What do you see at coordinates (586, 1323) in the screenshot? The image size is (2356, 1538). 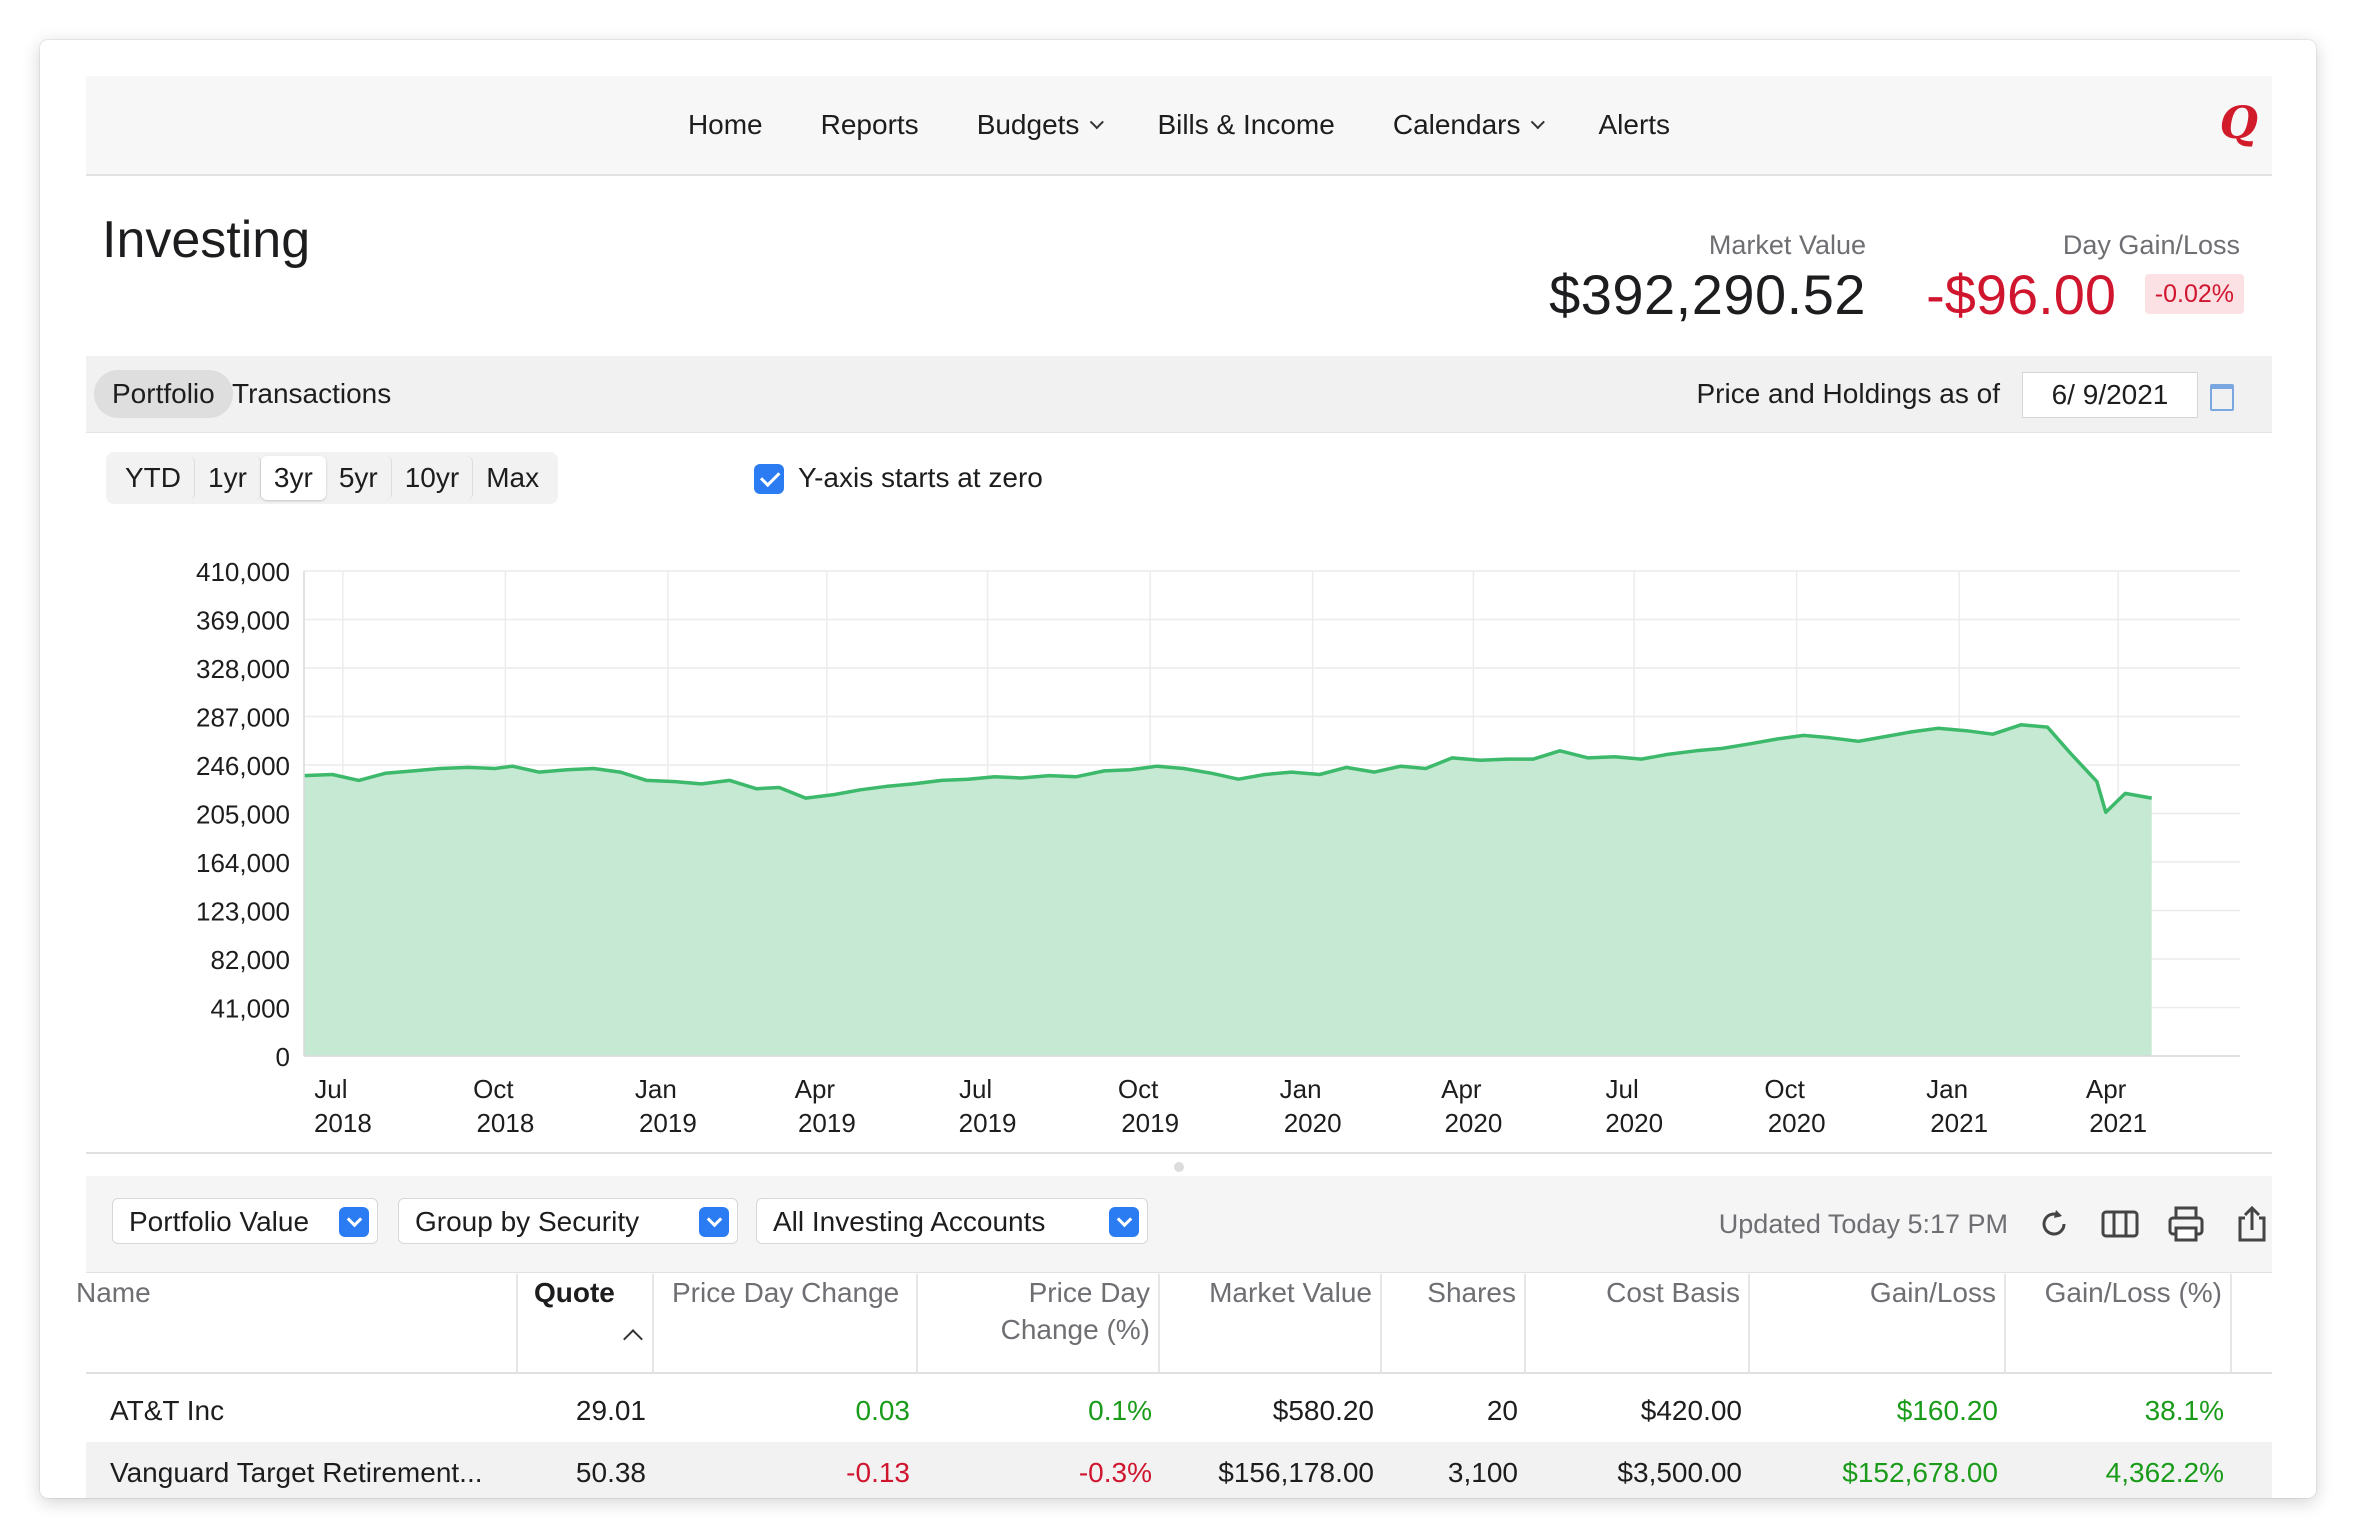 I see `col-quote: Quote` at bounding box center [586, 1323].